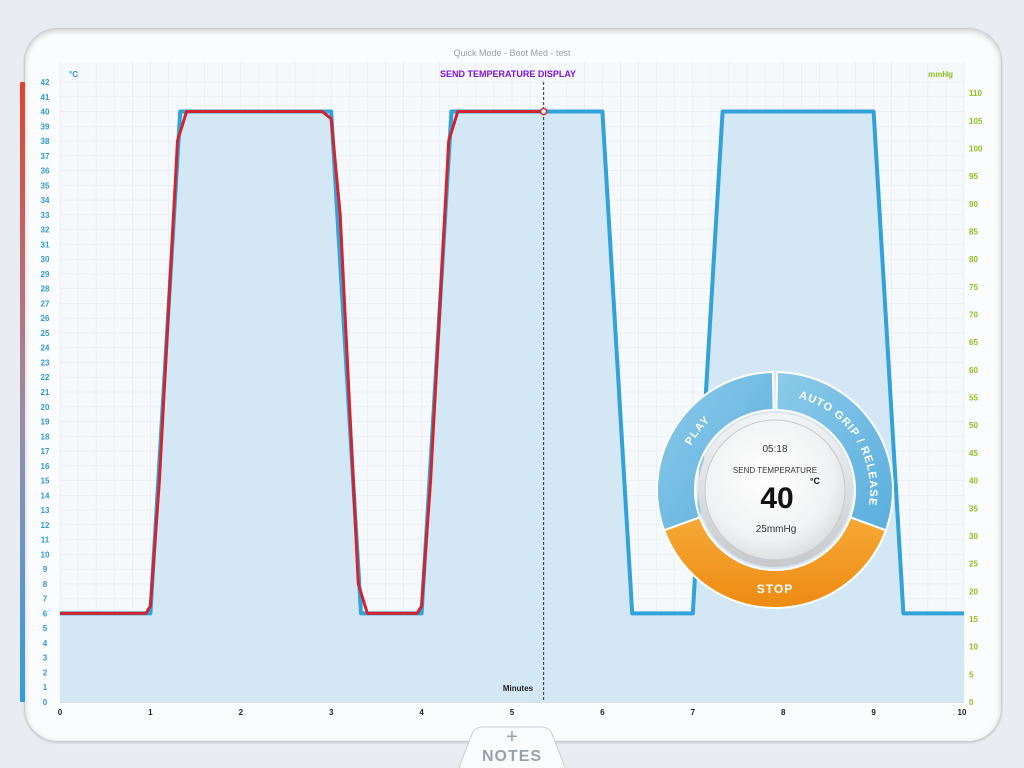 The image size is (1024, 768). I want to click on time-cursor-dot, so click(543, 111).